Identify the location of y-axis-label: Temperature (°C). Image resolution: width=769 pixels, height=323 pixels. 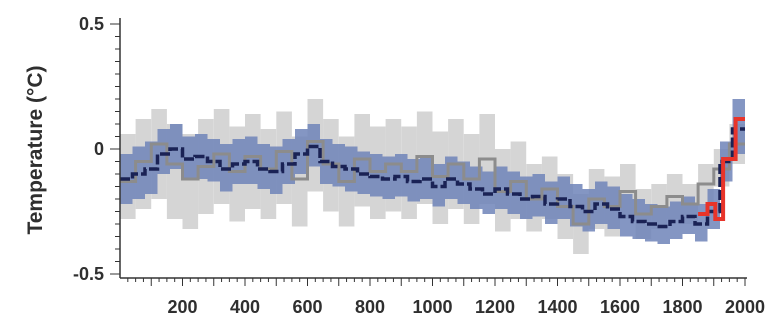
(35, 149).